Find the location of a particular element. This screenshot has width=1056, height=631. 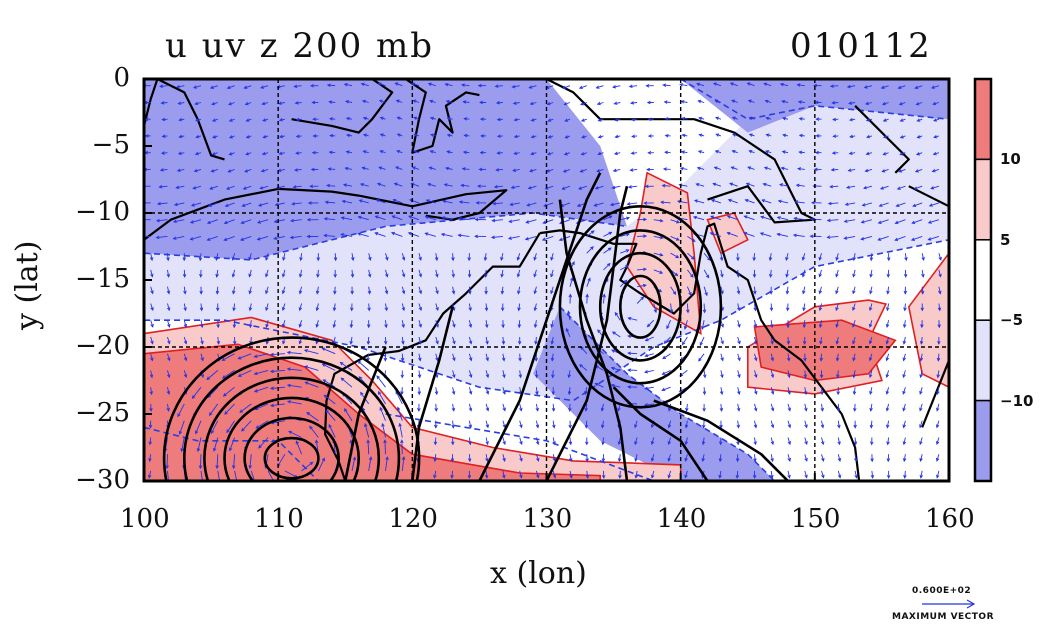

chart-date-label: 010112 is located at coordinates (861, 46).